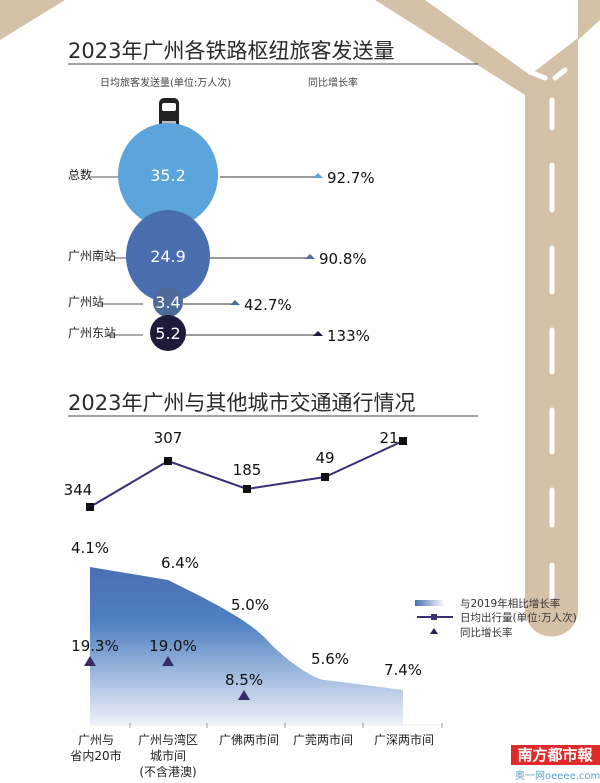 The image size is (600, 783). What do you see at coordinates (249, 739) in the screenshot?
I see `x-category-label: 广佛两市间` at bounding box center [249, 739].